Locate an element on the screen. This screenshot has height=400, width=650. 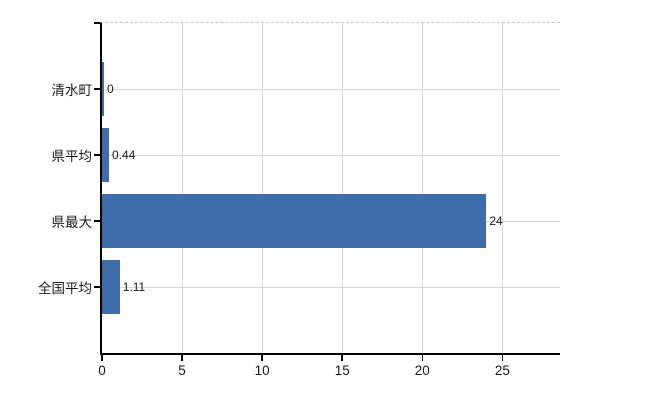
category-label: 県平均 is located at coordinates (72, 156).